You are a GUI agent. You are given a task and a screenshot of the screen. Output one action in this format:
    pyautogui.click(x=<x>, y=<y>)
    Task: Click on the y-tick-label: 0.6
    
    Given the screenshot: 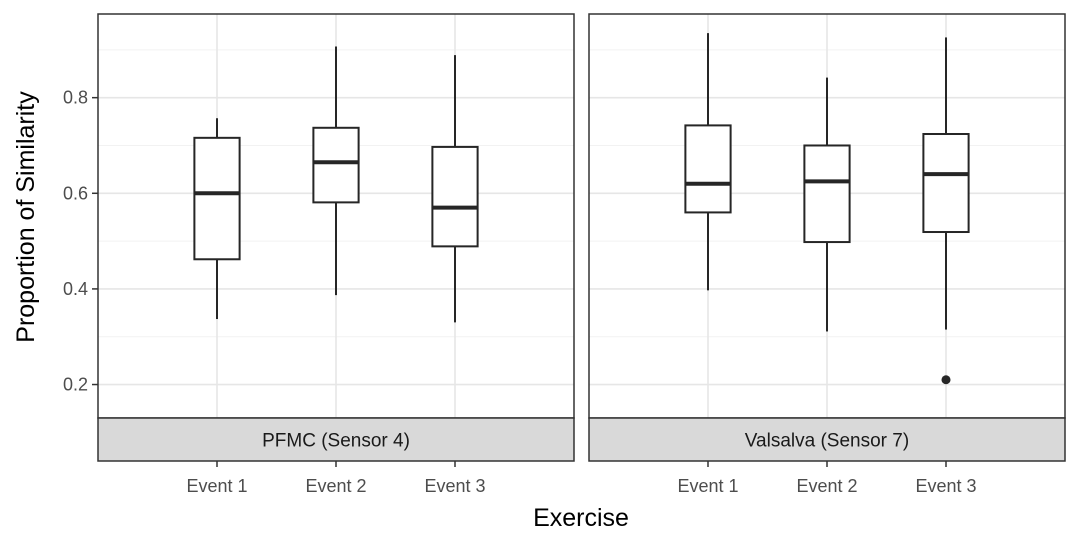 What is the action you would take?
    pyautogui.click(x=75, y=193)
    